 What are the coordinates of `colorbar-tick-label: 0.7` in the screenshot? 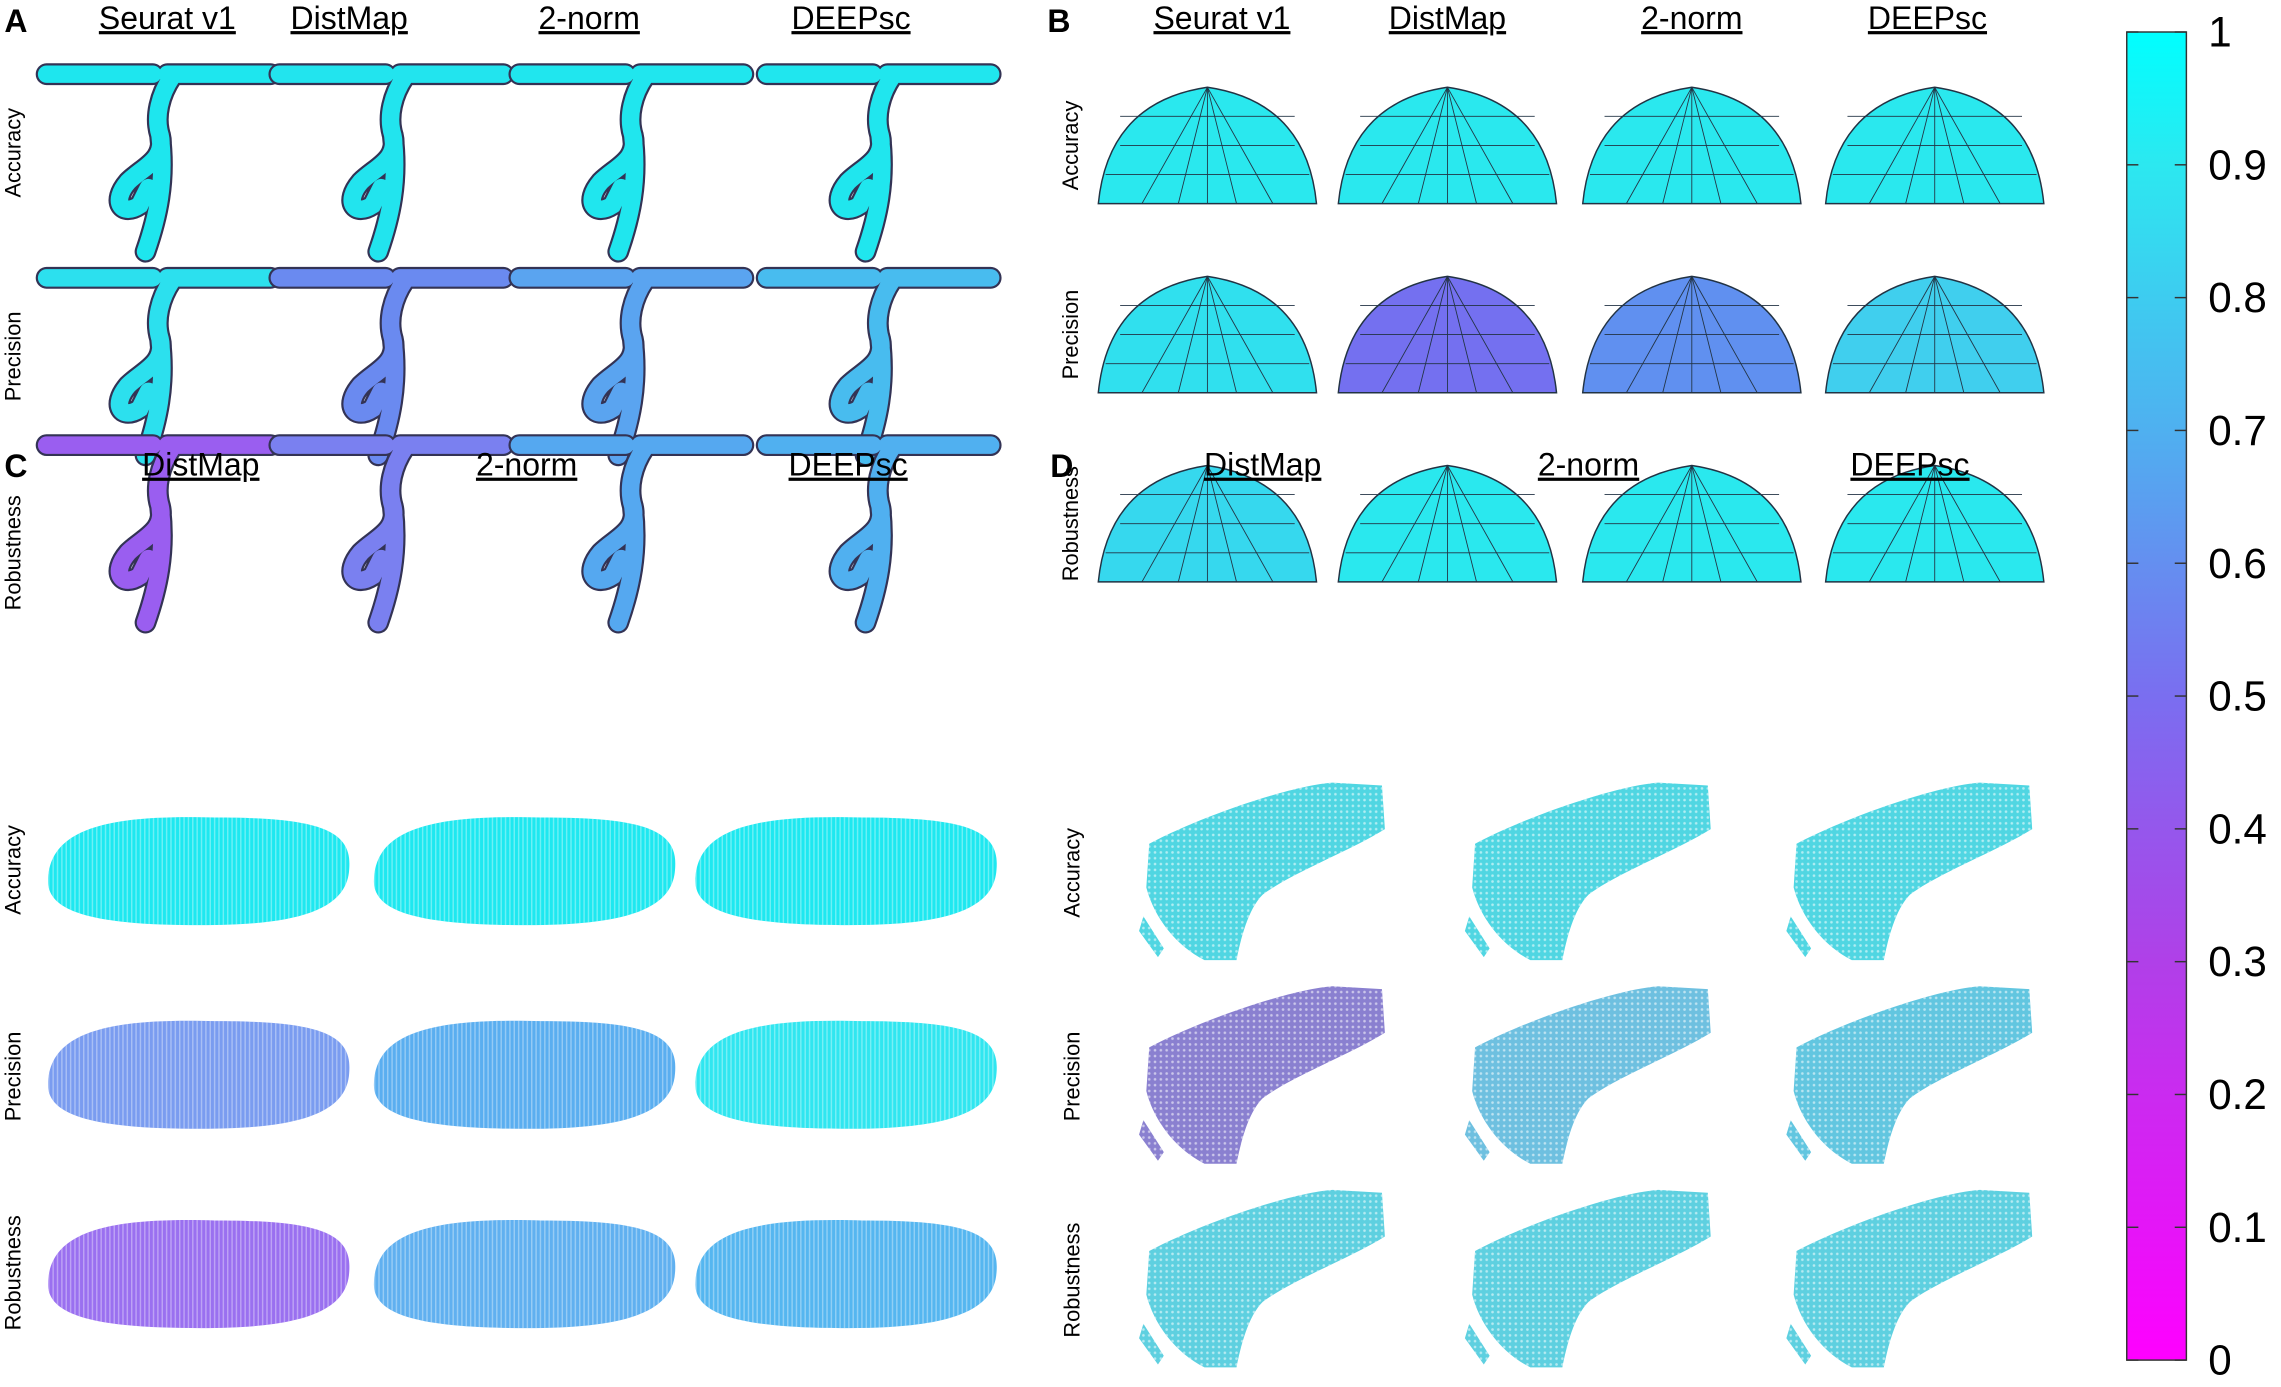 It's located at (2237, 430).